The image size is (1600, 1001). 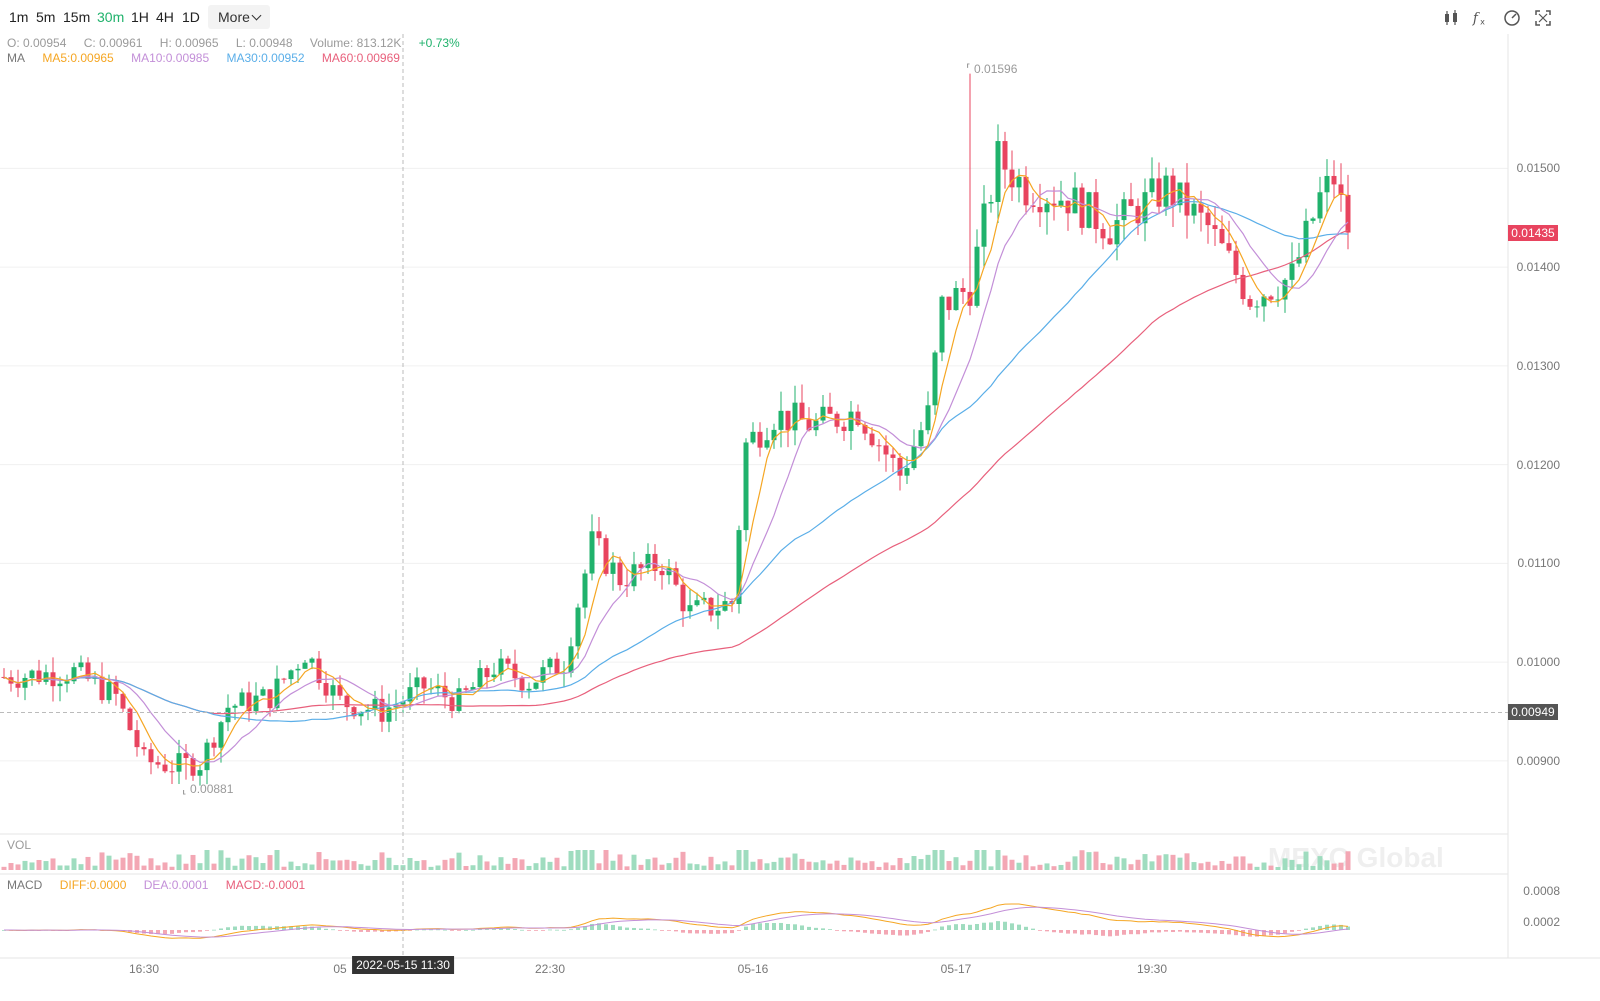 What do you see at coordinates (1481, 18) in the screenshot?
I see `function-icon: f x` at bounding box center [1481, 18].